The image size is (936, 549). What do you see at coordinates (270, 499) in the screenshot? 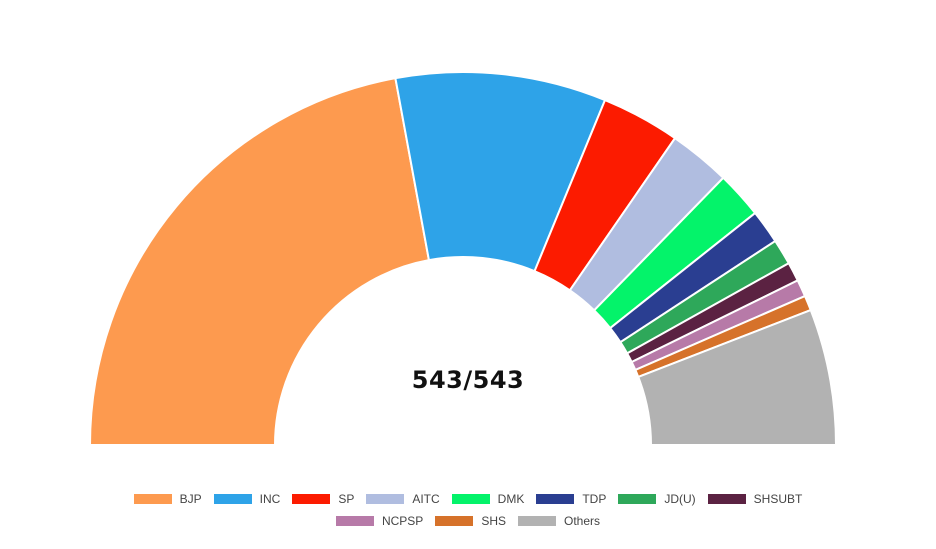
I see `legend-label: INC` at bounding box center [270, 499].